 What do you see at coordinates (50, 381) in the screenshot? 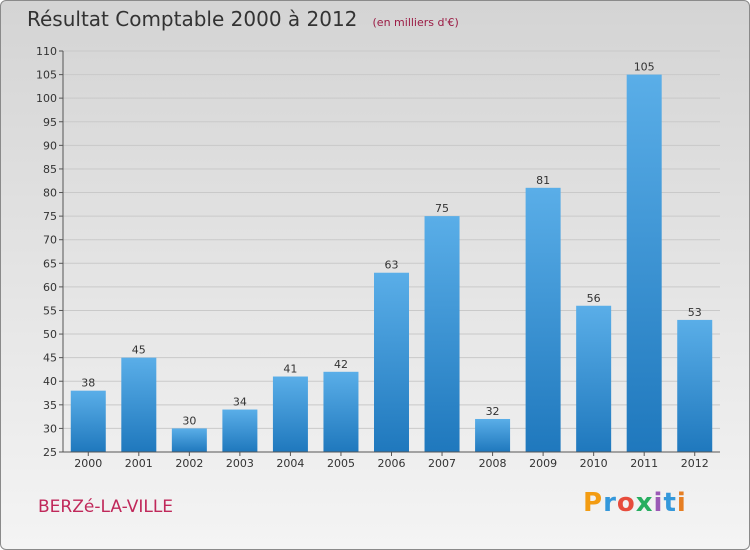
I see `y-tick-label: 40` at bounding box center [50, 381].